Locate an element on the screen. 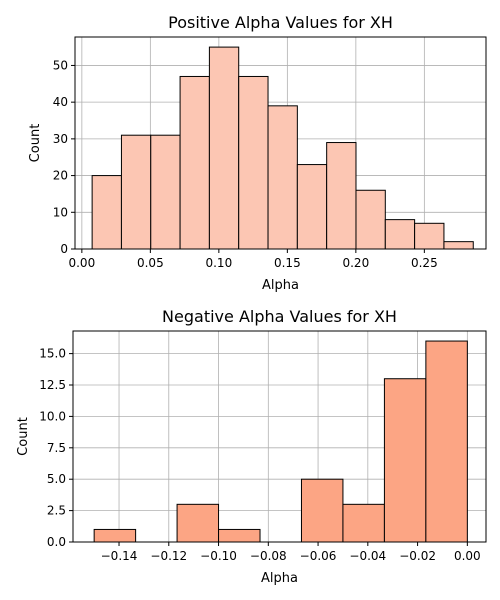 This screenshot has height=600, width=500. y-tick-label: 5.0 is located at coordinates (56, 479).